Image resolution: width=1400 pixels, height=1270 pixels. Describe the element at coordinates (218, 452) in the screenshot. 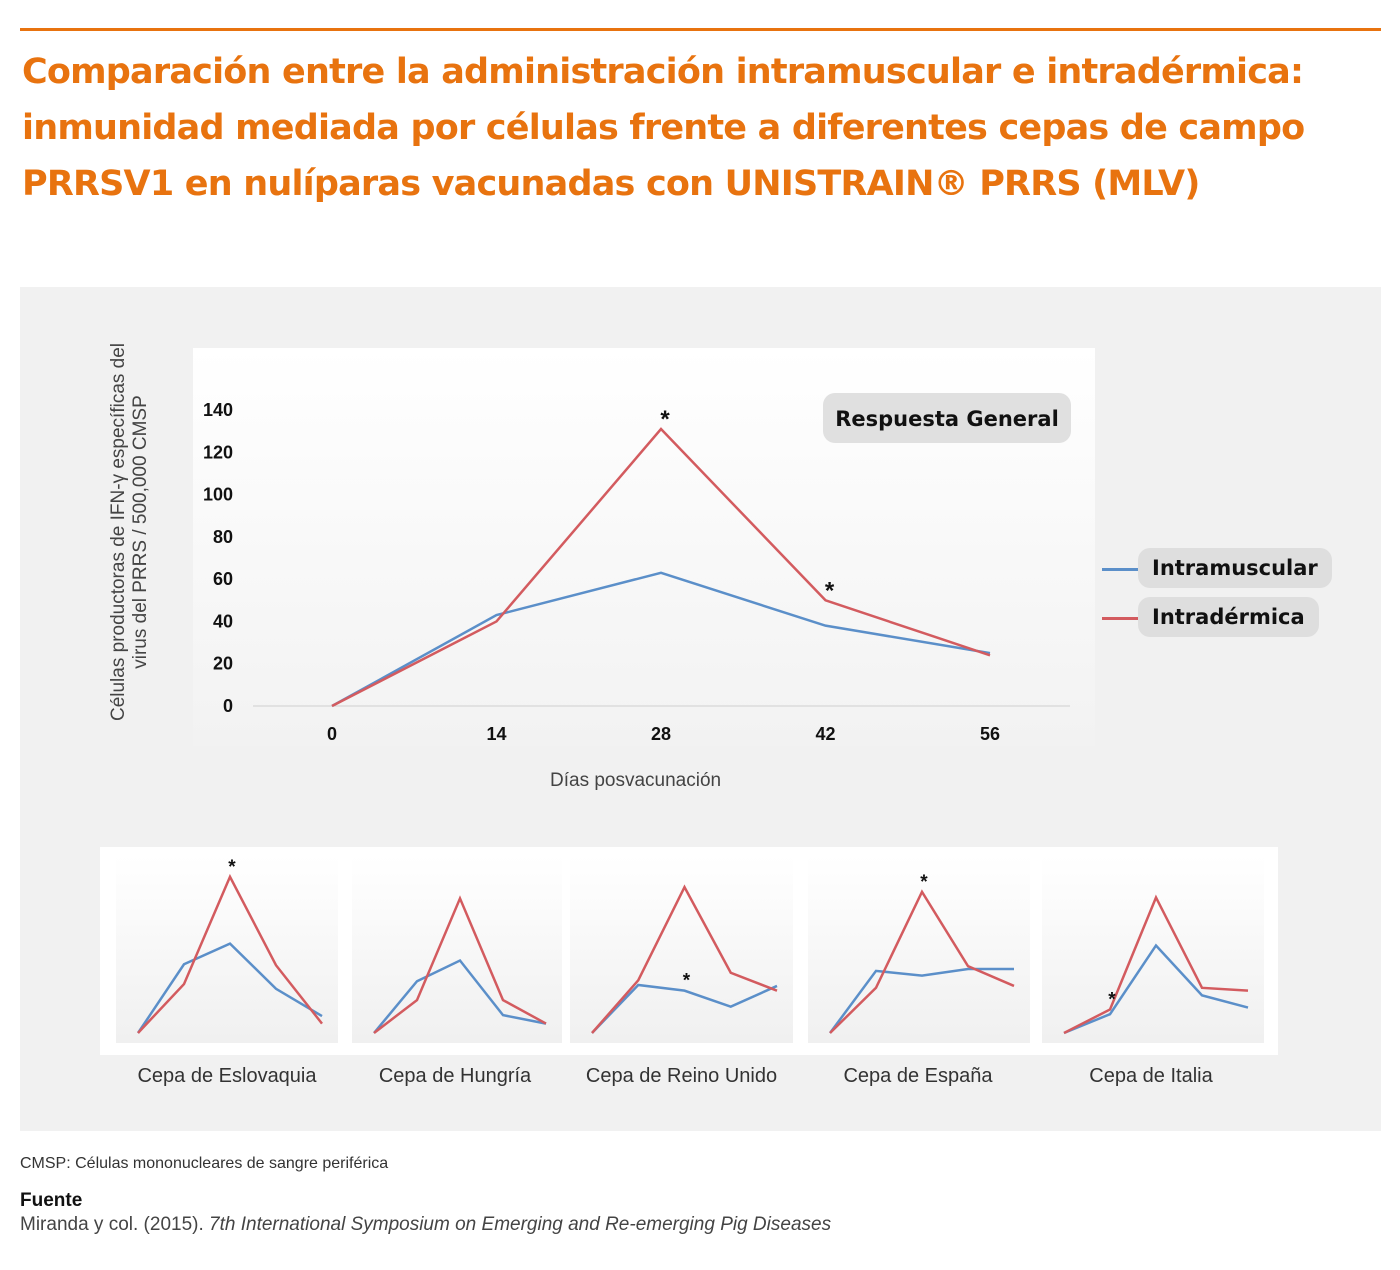

I see `y-tick-label: 120` at that location.